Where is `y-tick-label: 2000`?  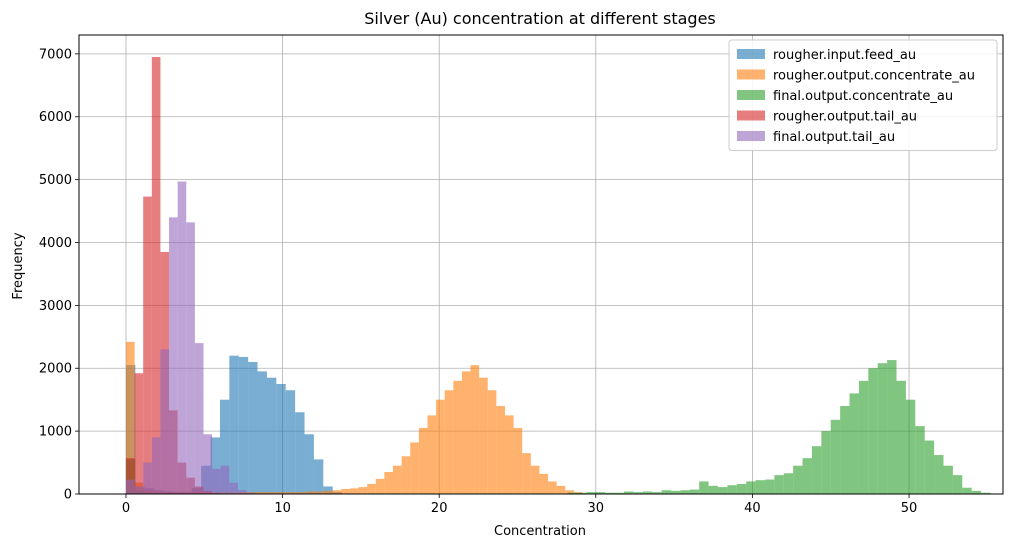 y-tick-label: 2000 is located at coordinates (55, 369).